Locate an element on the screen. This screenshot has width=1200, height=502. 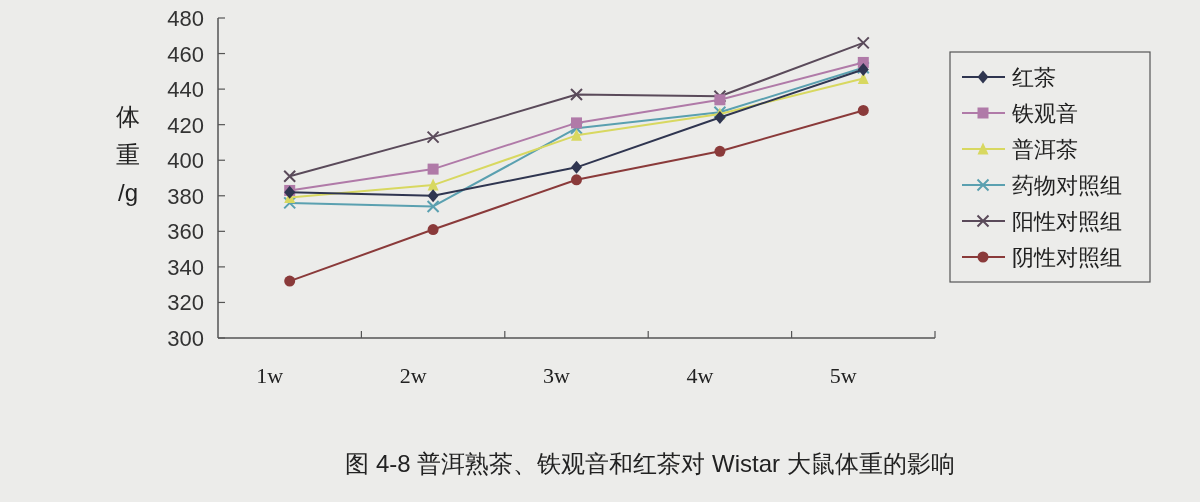
x-tick-label: 3w is located at coordinates (557, 375).